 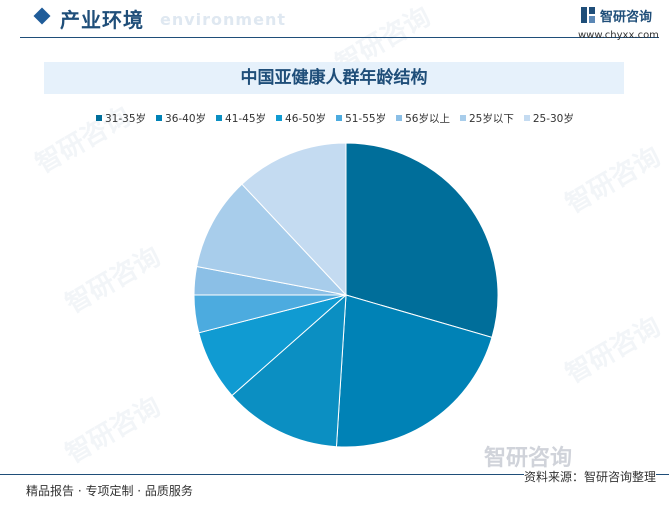 What do you see at coordinates (626, 17) in the screenshot?
I see `logo-name: 智研咨询` at bounding box center [626, 17].